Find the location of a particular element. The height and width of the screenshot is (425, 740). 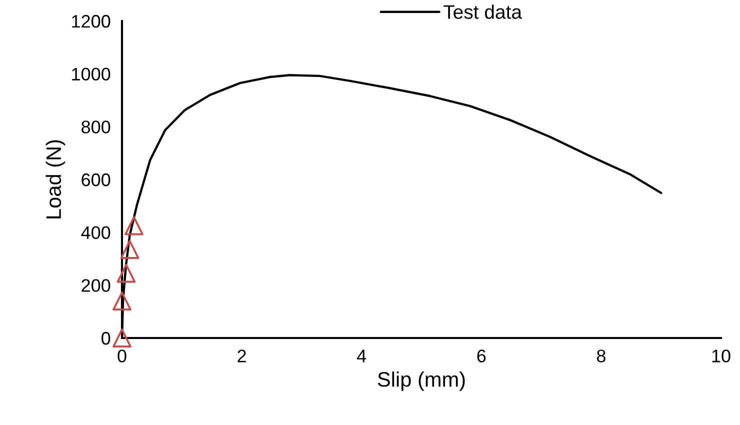

x-tick-label: 10 is located at coordinates (721, 356).